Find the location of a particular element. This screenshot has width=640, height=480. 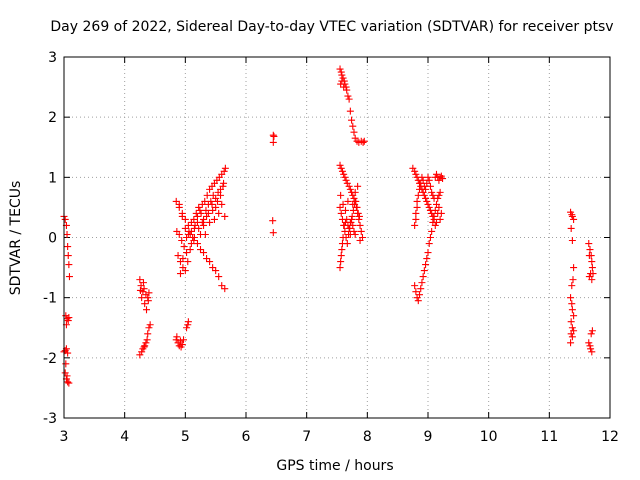

x-tick-label: 9 is located at coordinates (428, 437).